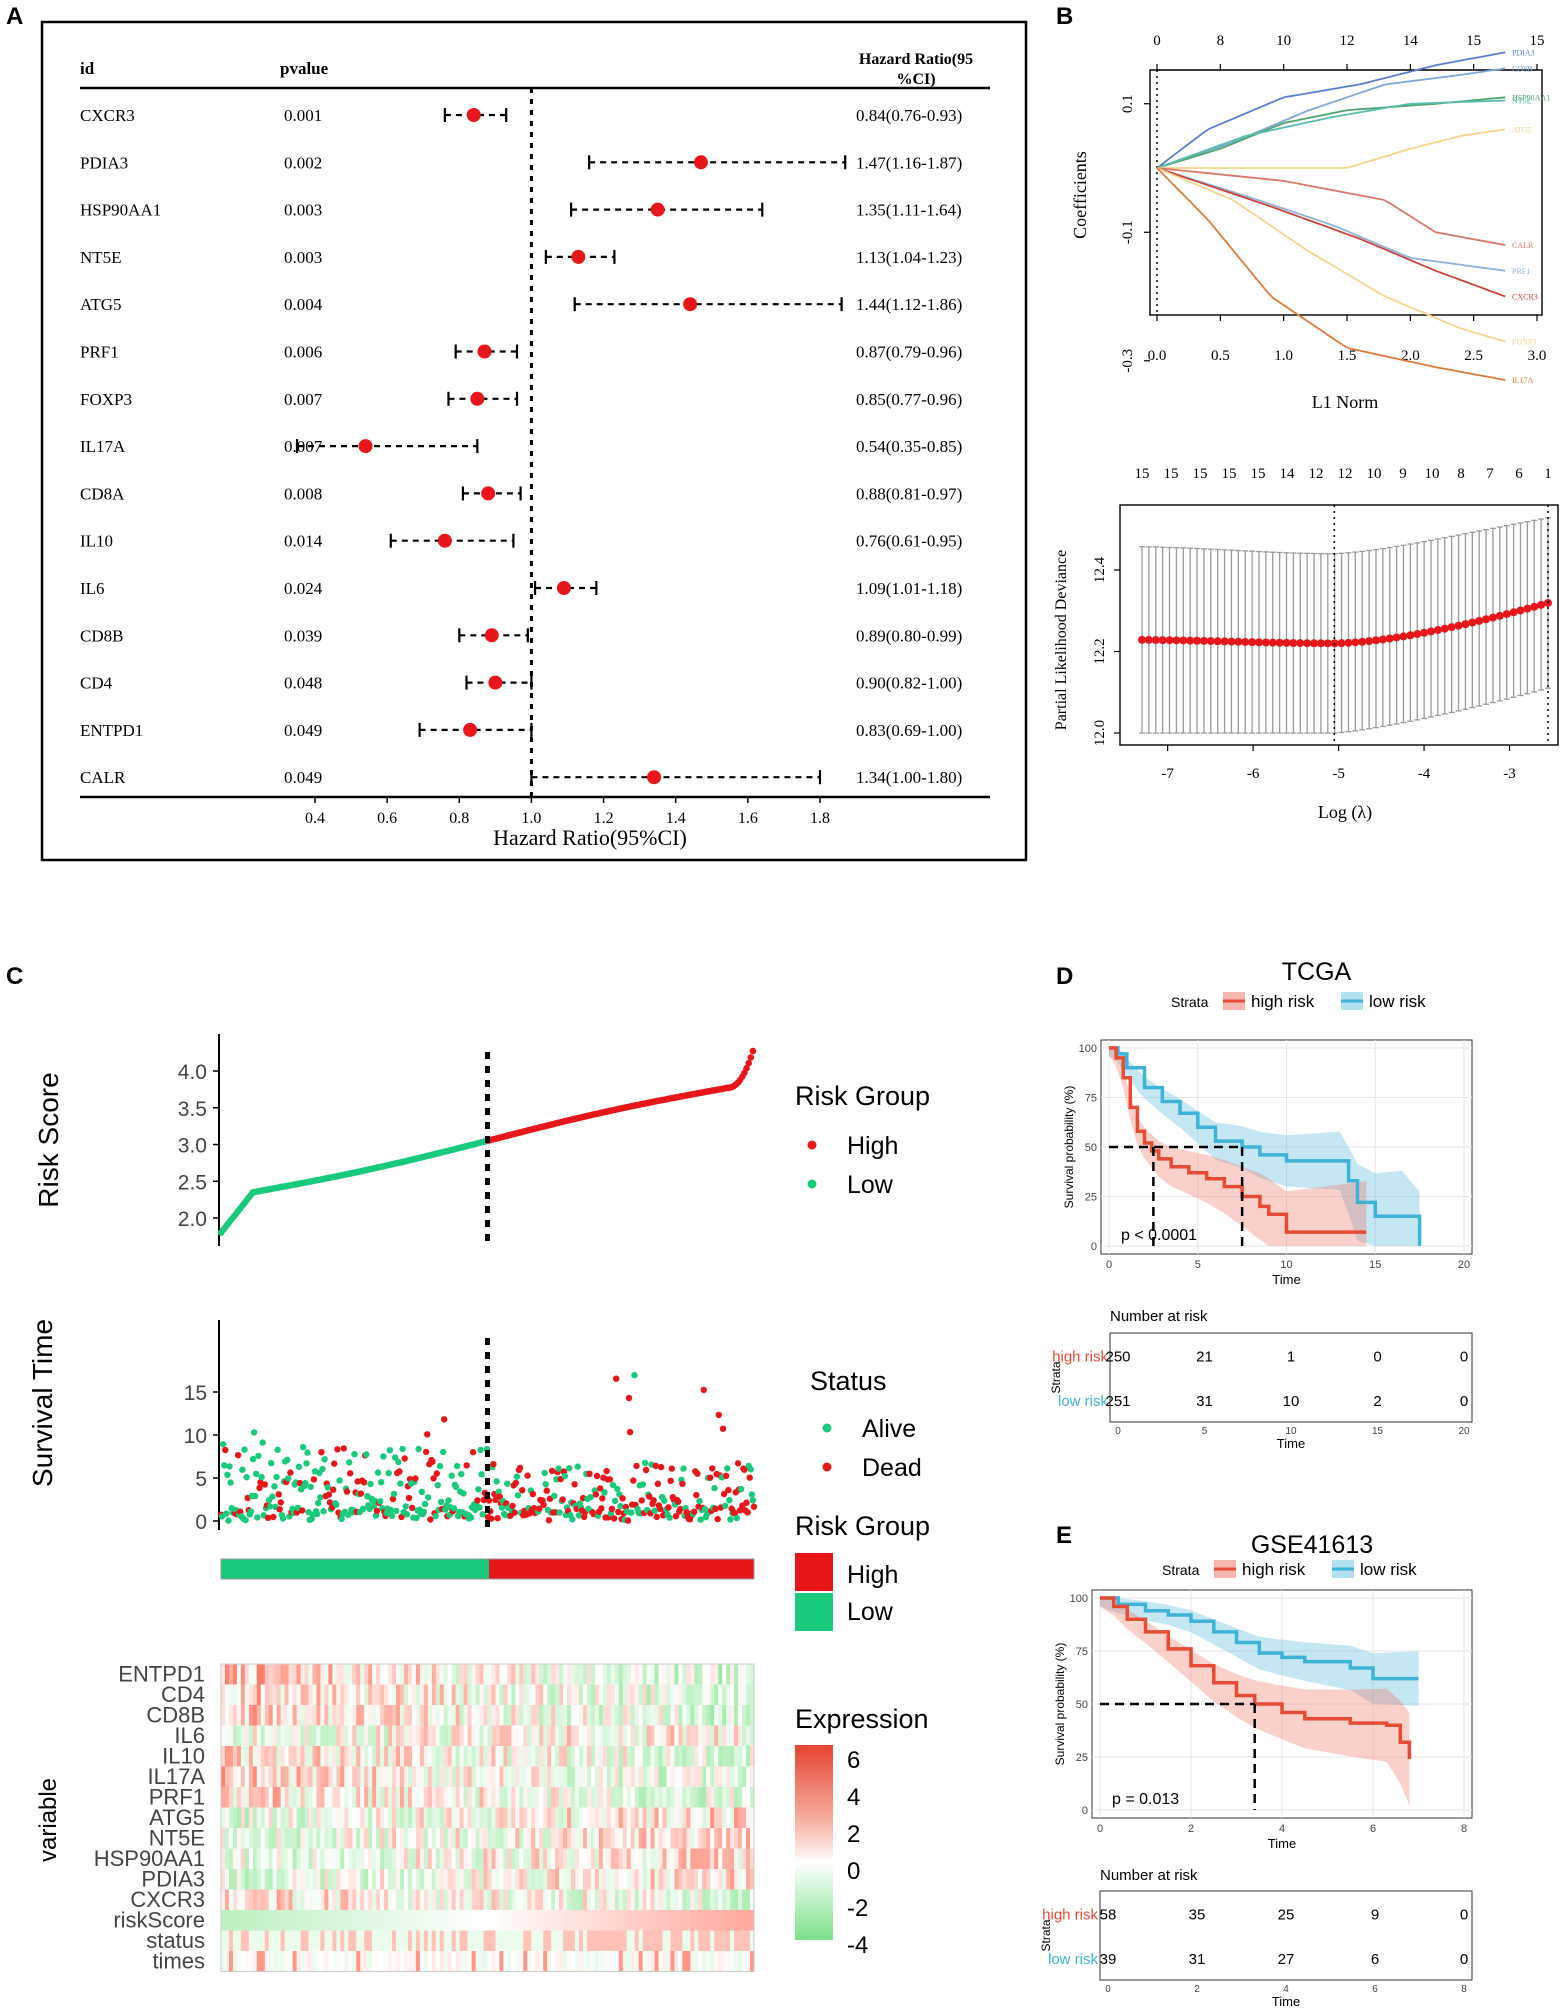  I want to click on km-risk-table-count: 58, so click(1108, 1914).